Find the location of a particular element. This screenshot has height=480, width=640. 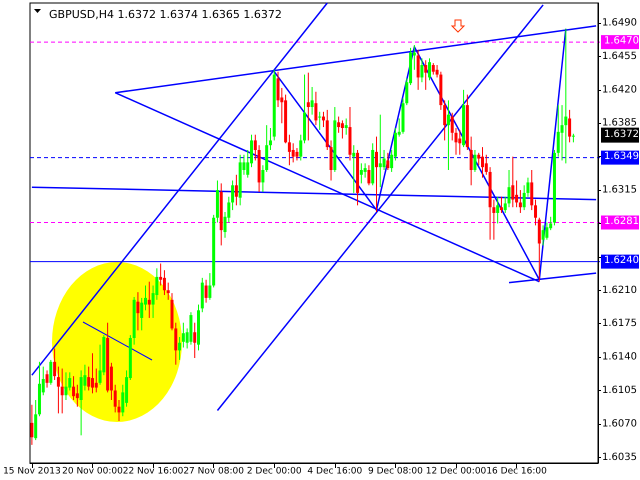

x-tick-label: 12 Dec 00:00 is located at coordinates (456, 471).